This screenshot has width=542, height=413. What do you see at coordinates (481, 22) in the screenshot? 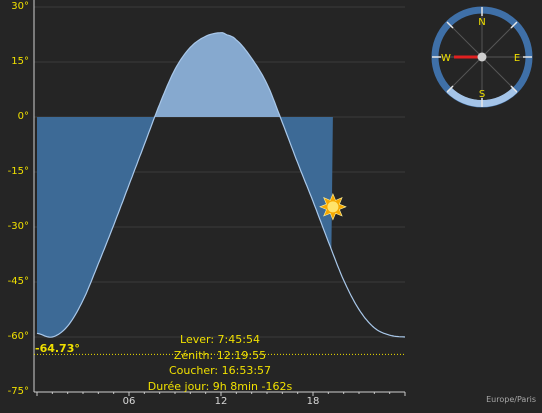
I see `compass-north: N` at bounding box center [481, 22].